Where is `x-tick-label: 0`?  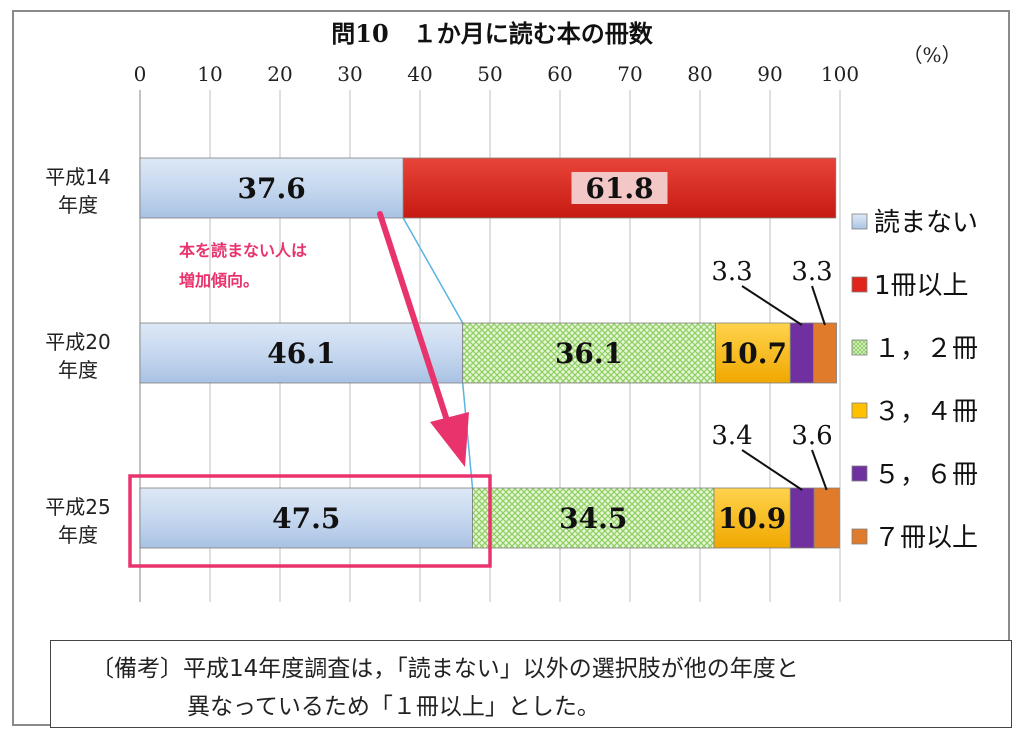
x-tick-label: 0 is located at coordinates (140, 74).